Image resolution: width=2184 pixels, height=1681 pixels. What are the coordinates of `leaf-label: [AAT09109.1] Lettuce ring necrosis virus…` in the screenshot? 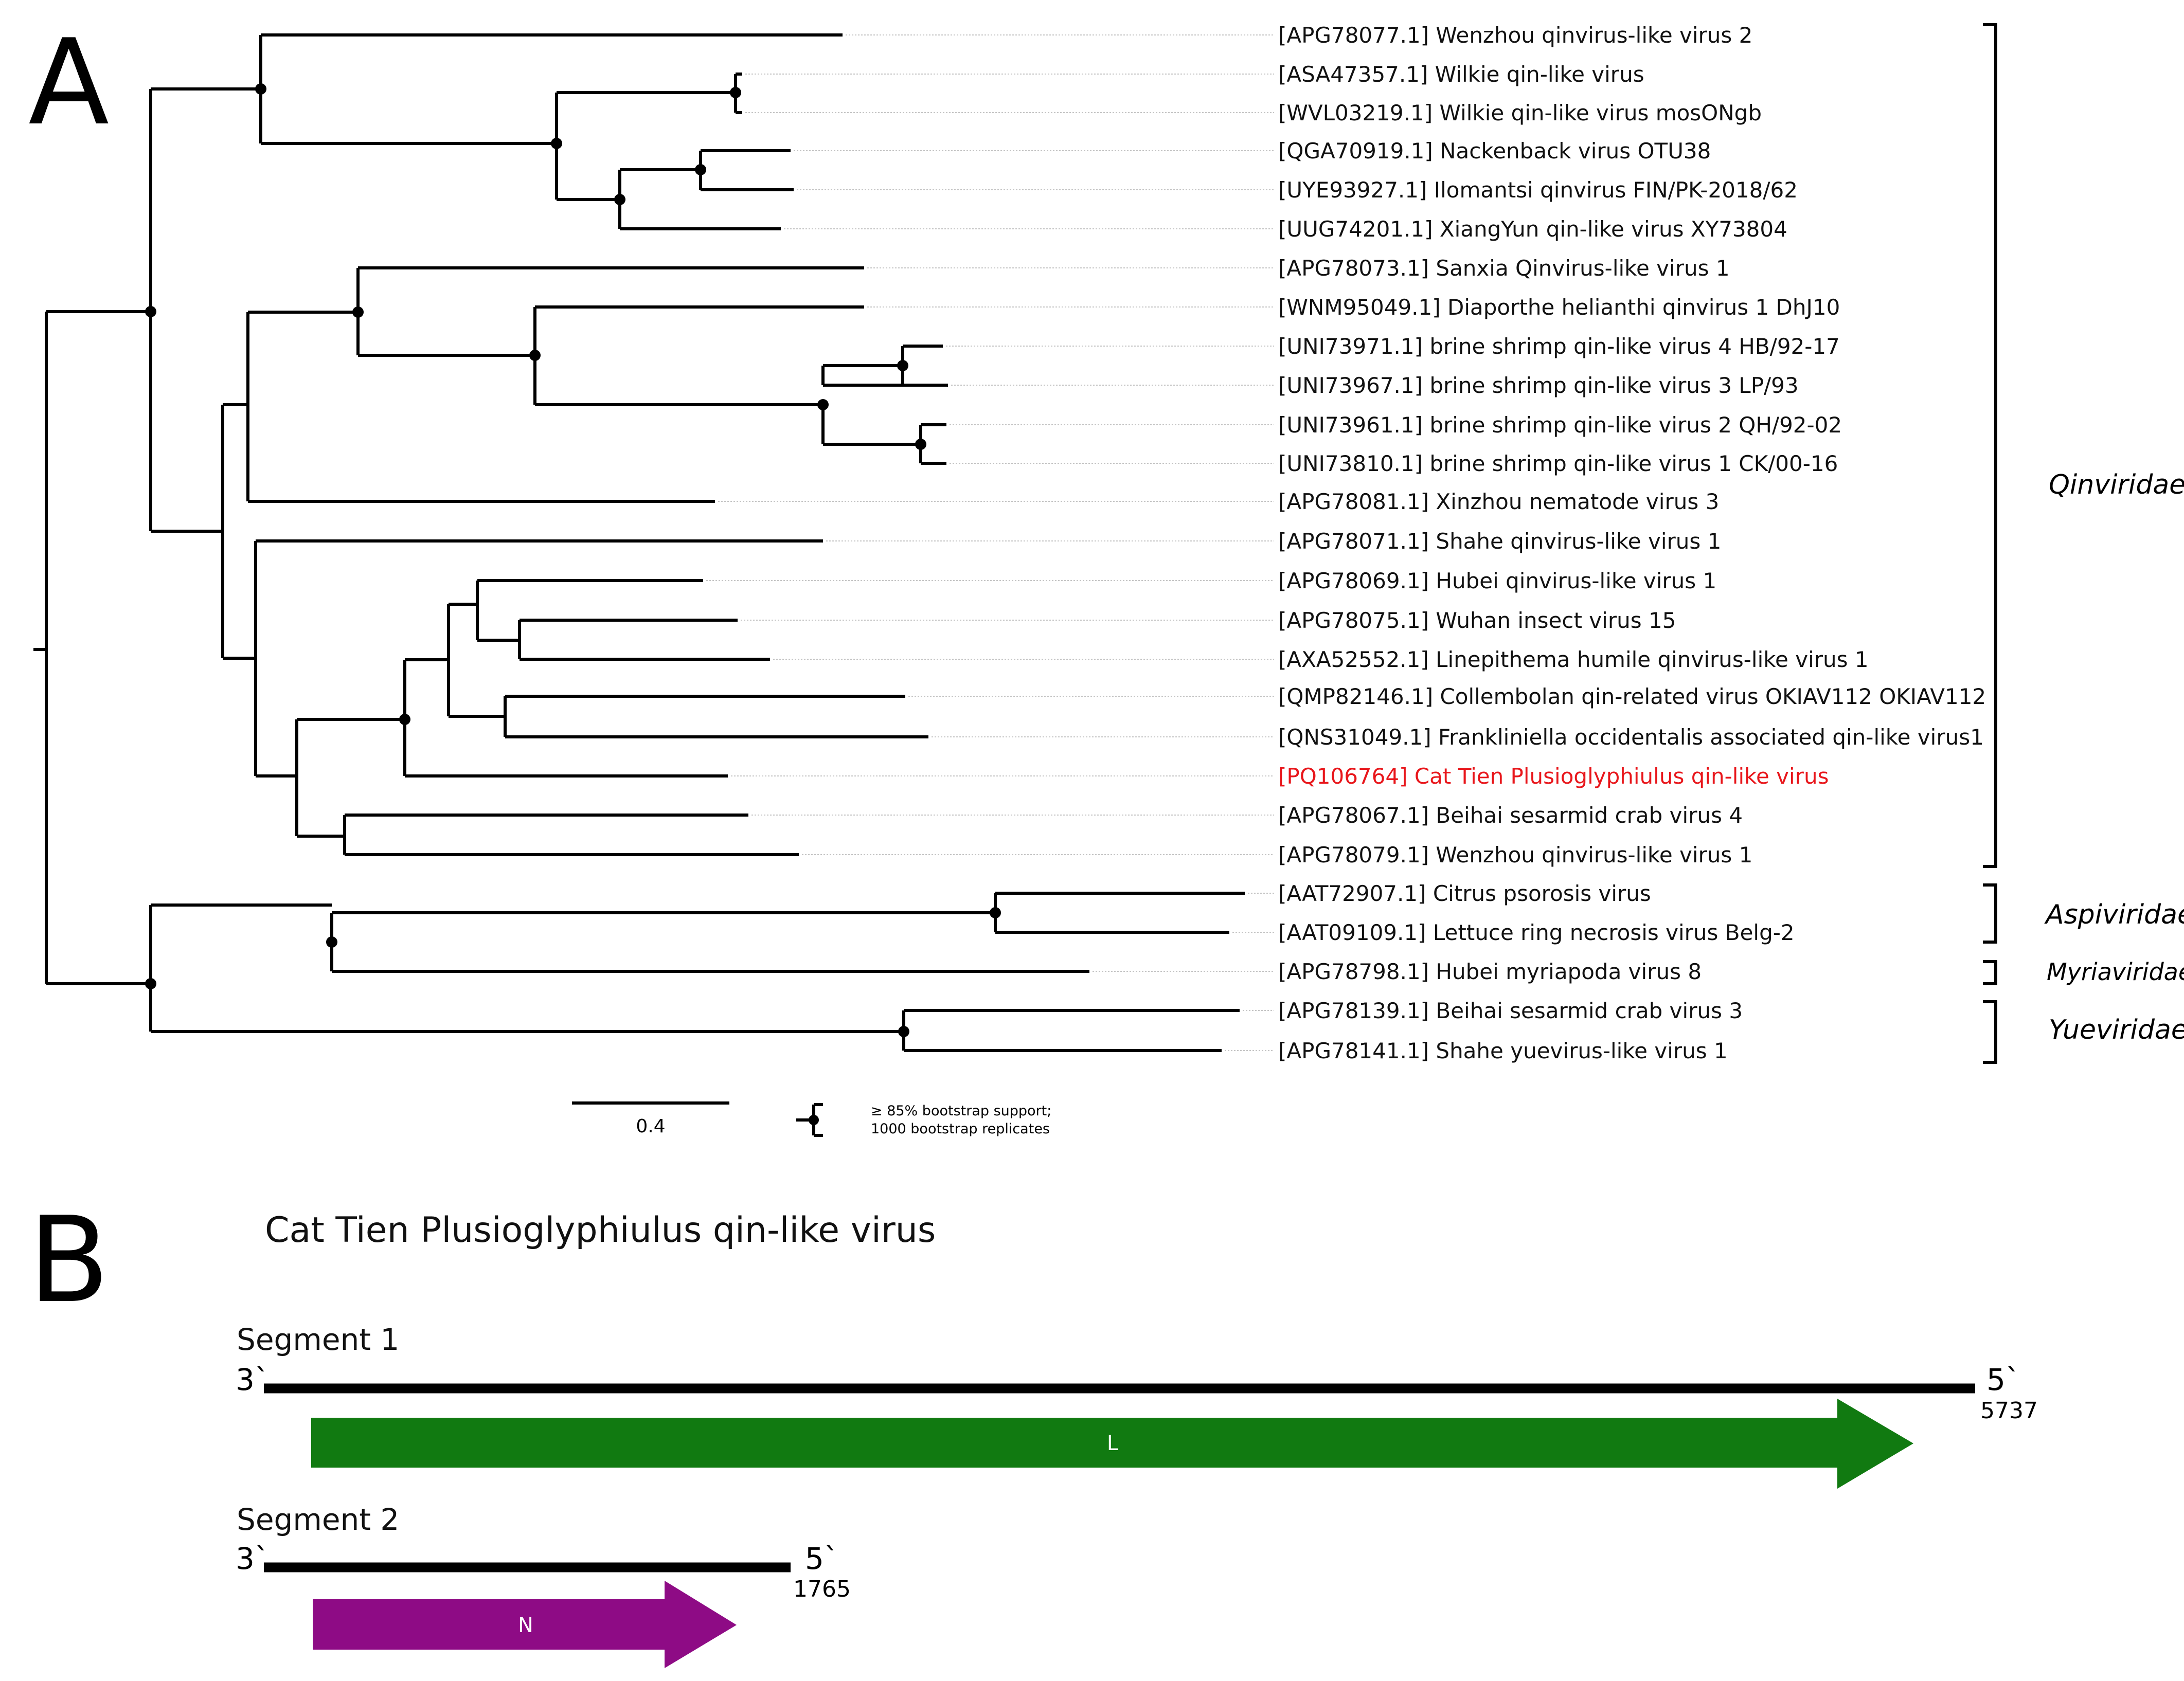 It's located at (1536, 932).